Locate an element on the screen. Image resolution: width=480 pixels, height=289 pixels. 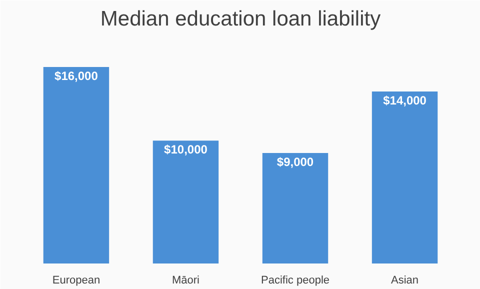
data-label: $16,000 is located at coordinates (76, 75).